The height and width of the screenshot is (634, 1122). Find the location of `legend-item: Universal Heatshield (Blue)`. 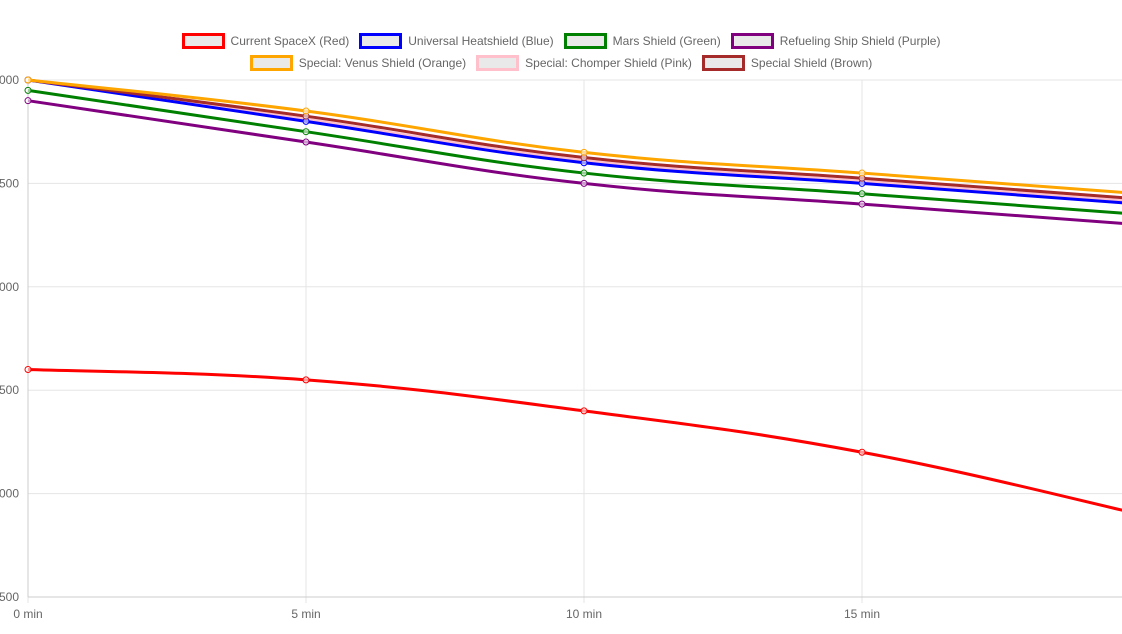

legend-item: Universal Heatshield (Blue) is located at coordinates (456, 41).